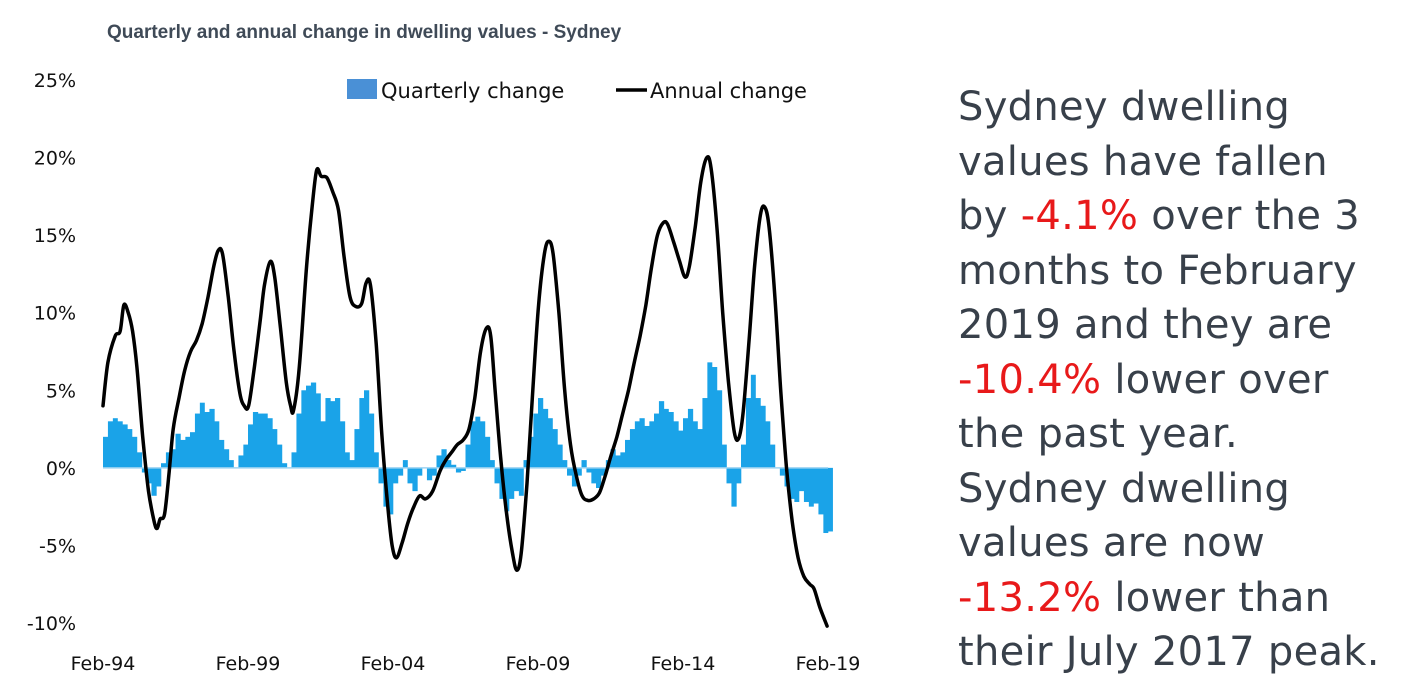 The width and height of the screenshot is (1421, 692). What do you see at coordinates (1098, 434) in the screenshot?
I see `commentary-segment: the past year.` at bounding box center [1098, 434].